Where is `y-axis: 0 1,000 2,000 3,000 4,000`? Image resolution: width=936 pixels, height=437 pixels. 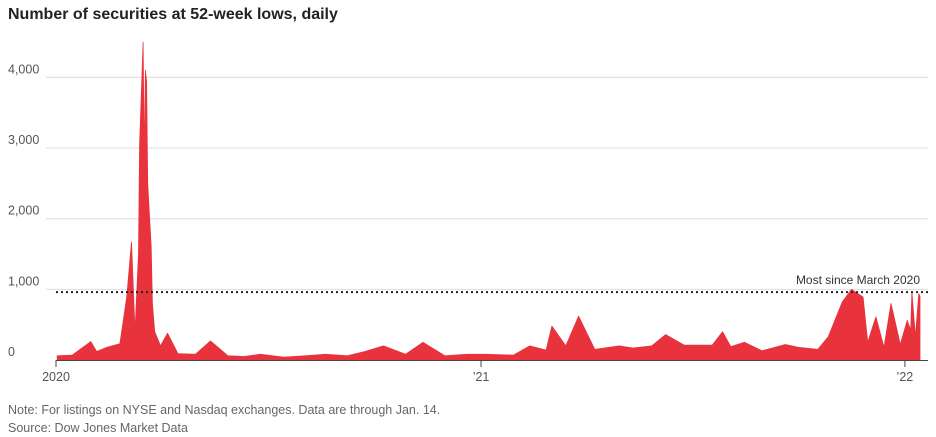
y-axis: 0 1,000 2,000 3,000 4,000 is located at coordinates (23, 210).